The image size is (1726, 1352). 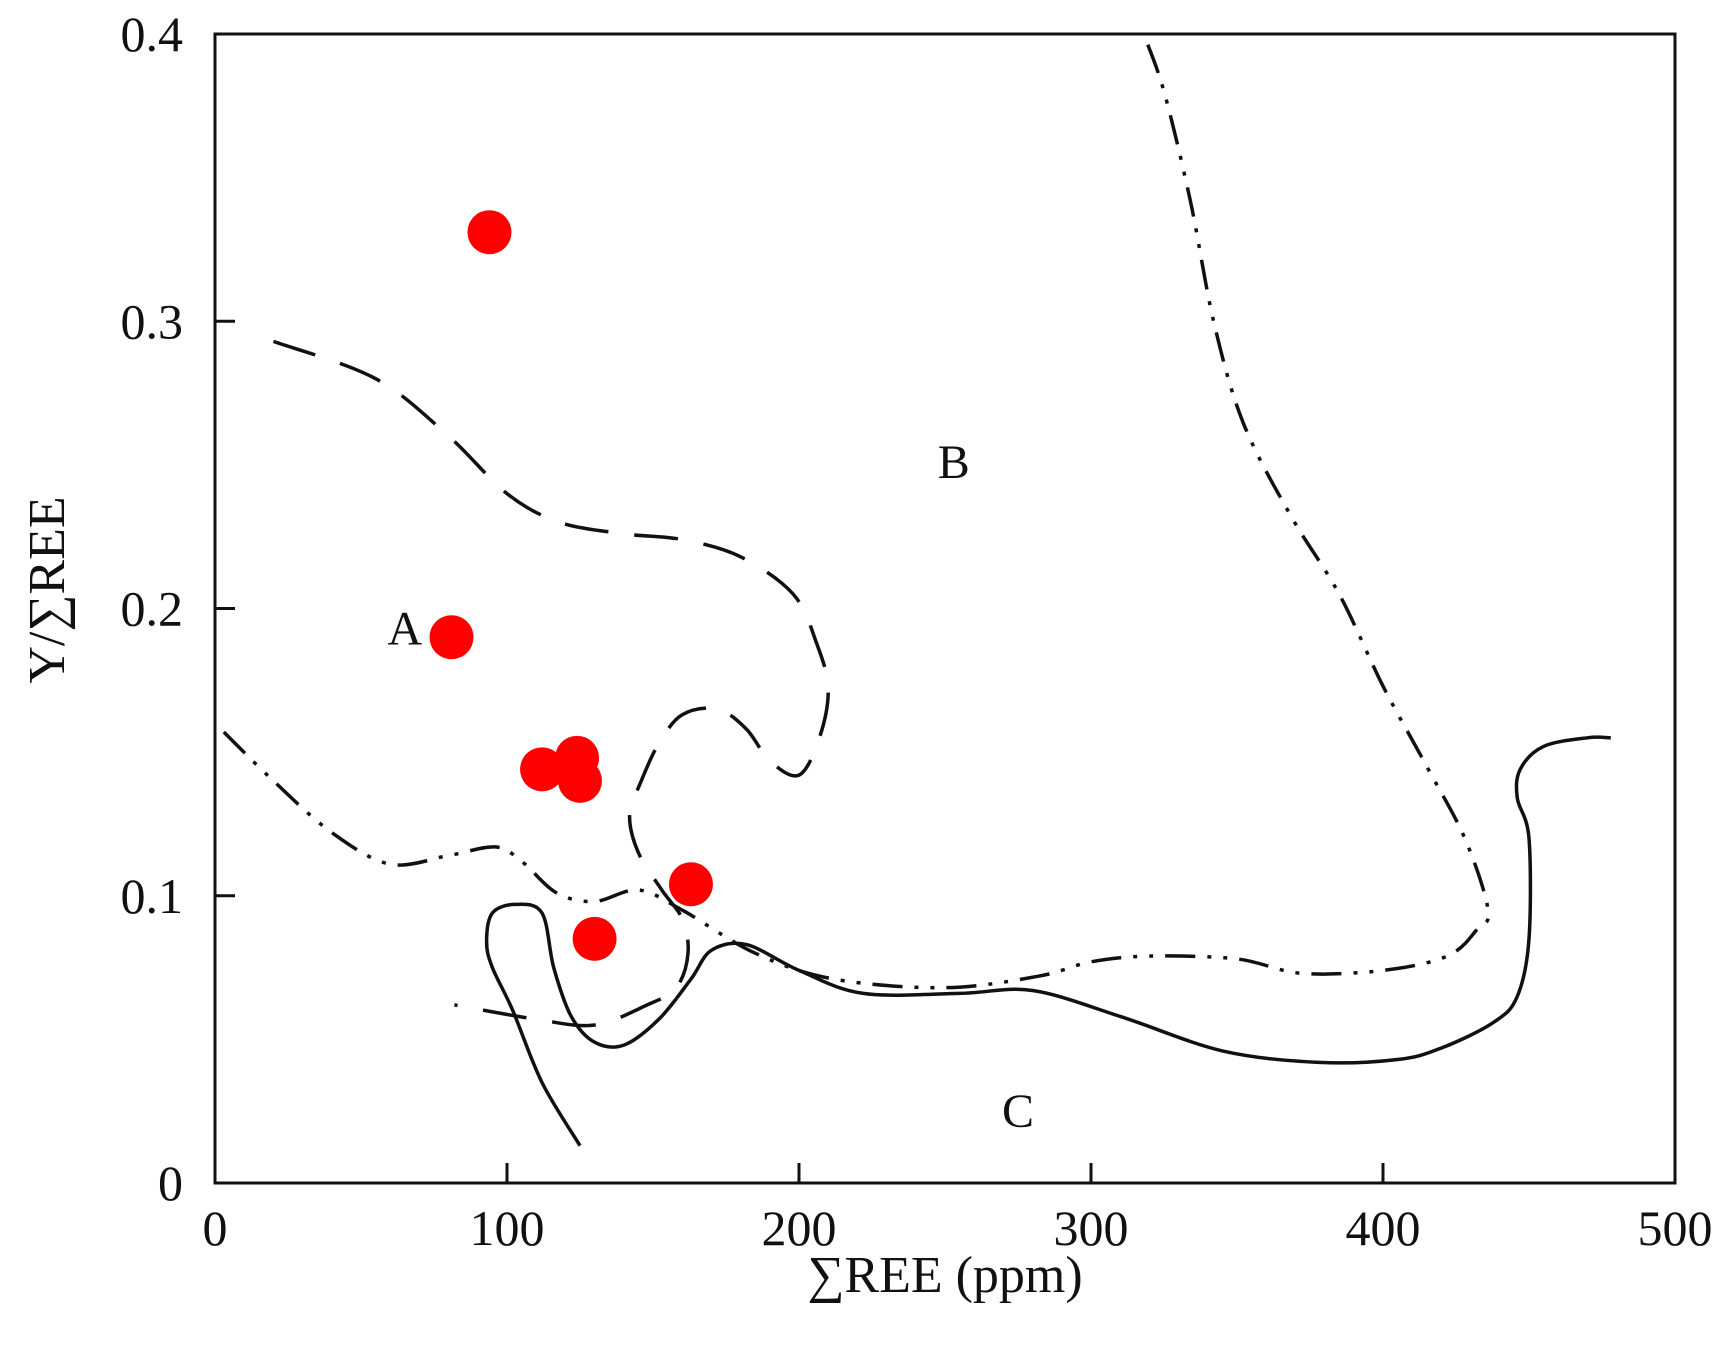 What do you see at coordinates (152, 609) in the screenshot?
I see `y-tick-label: 0.2` at bounding box center [152, 609].